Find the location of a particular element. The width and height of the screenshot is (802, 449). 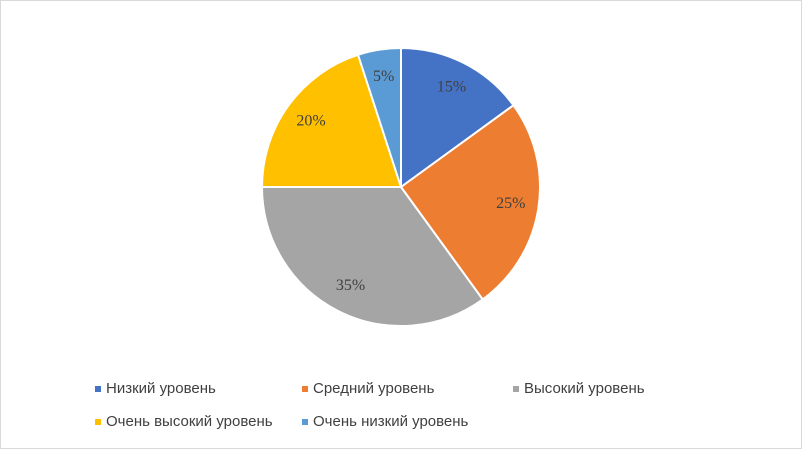

legend-label: Высокий уровень is located at coordinates (584, 388).